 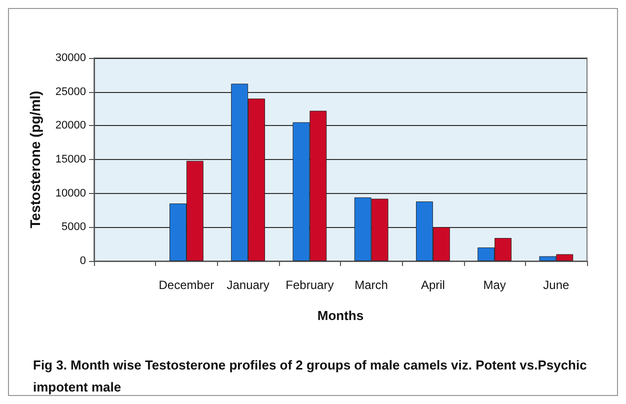 What do you see at coordinates (556, 285) in the screenshot?
I see `x-tick-label: June` at bounding box center [556, 285].